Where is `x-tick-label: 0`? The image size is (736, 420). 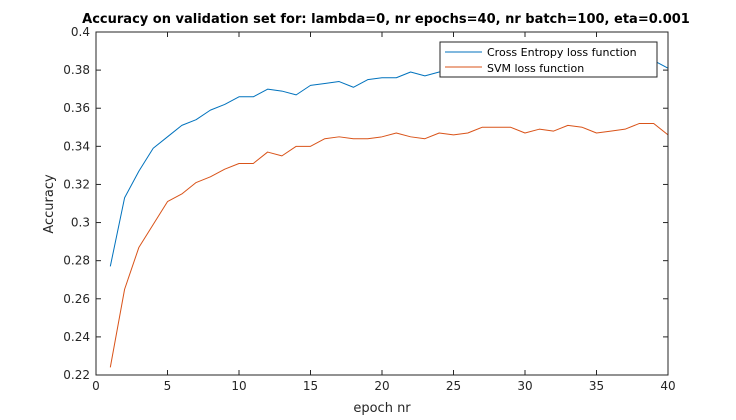
x-tick-label: 0 is located at coordinates (96, 386).